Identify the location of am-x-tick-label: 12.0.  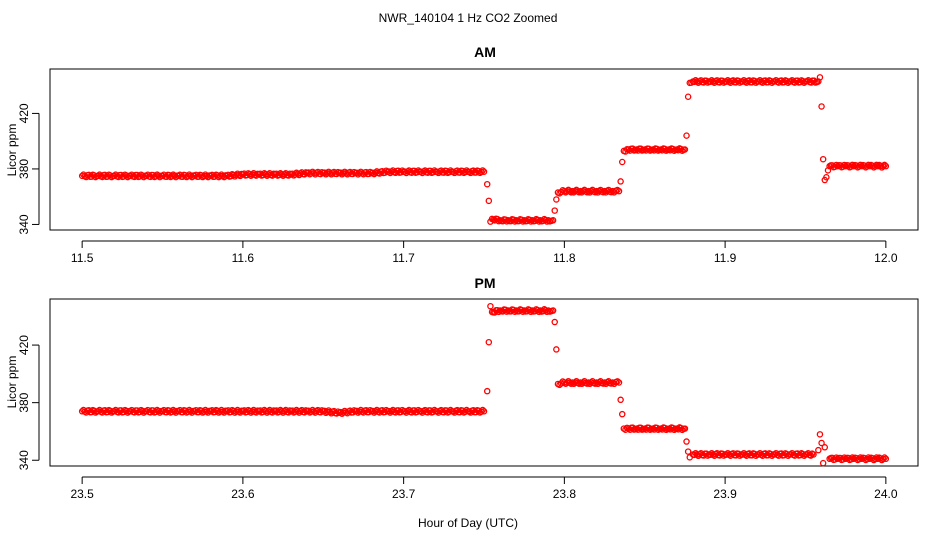
(886, 258).